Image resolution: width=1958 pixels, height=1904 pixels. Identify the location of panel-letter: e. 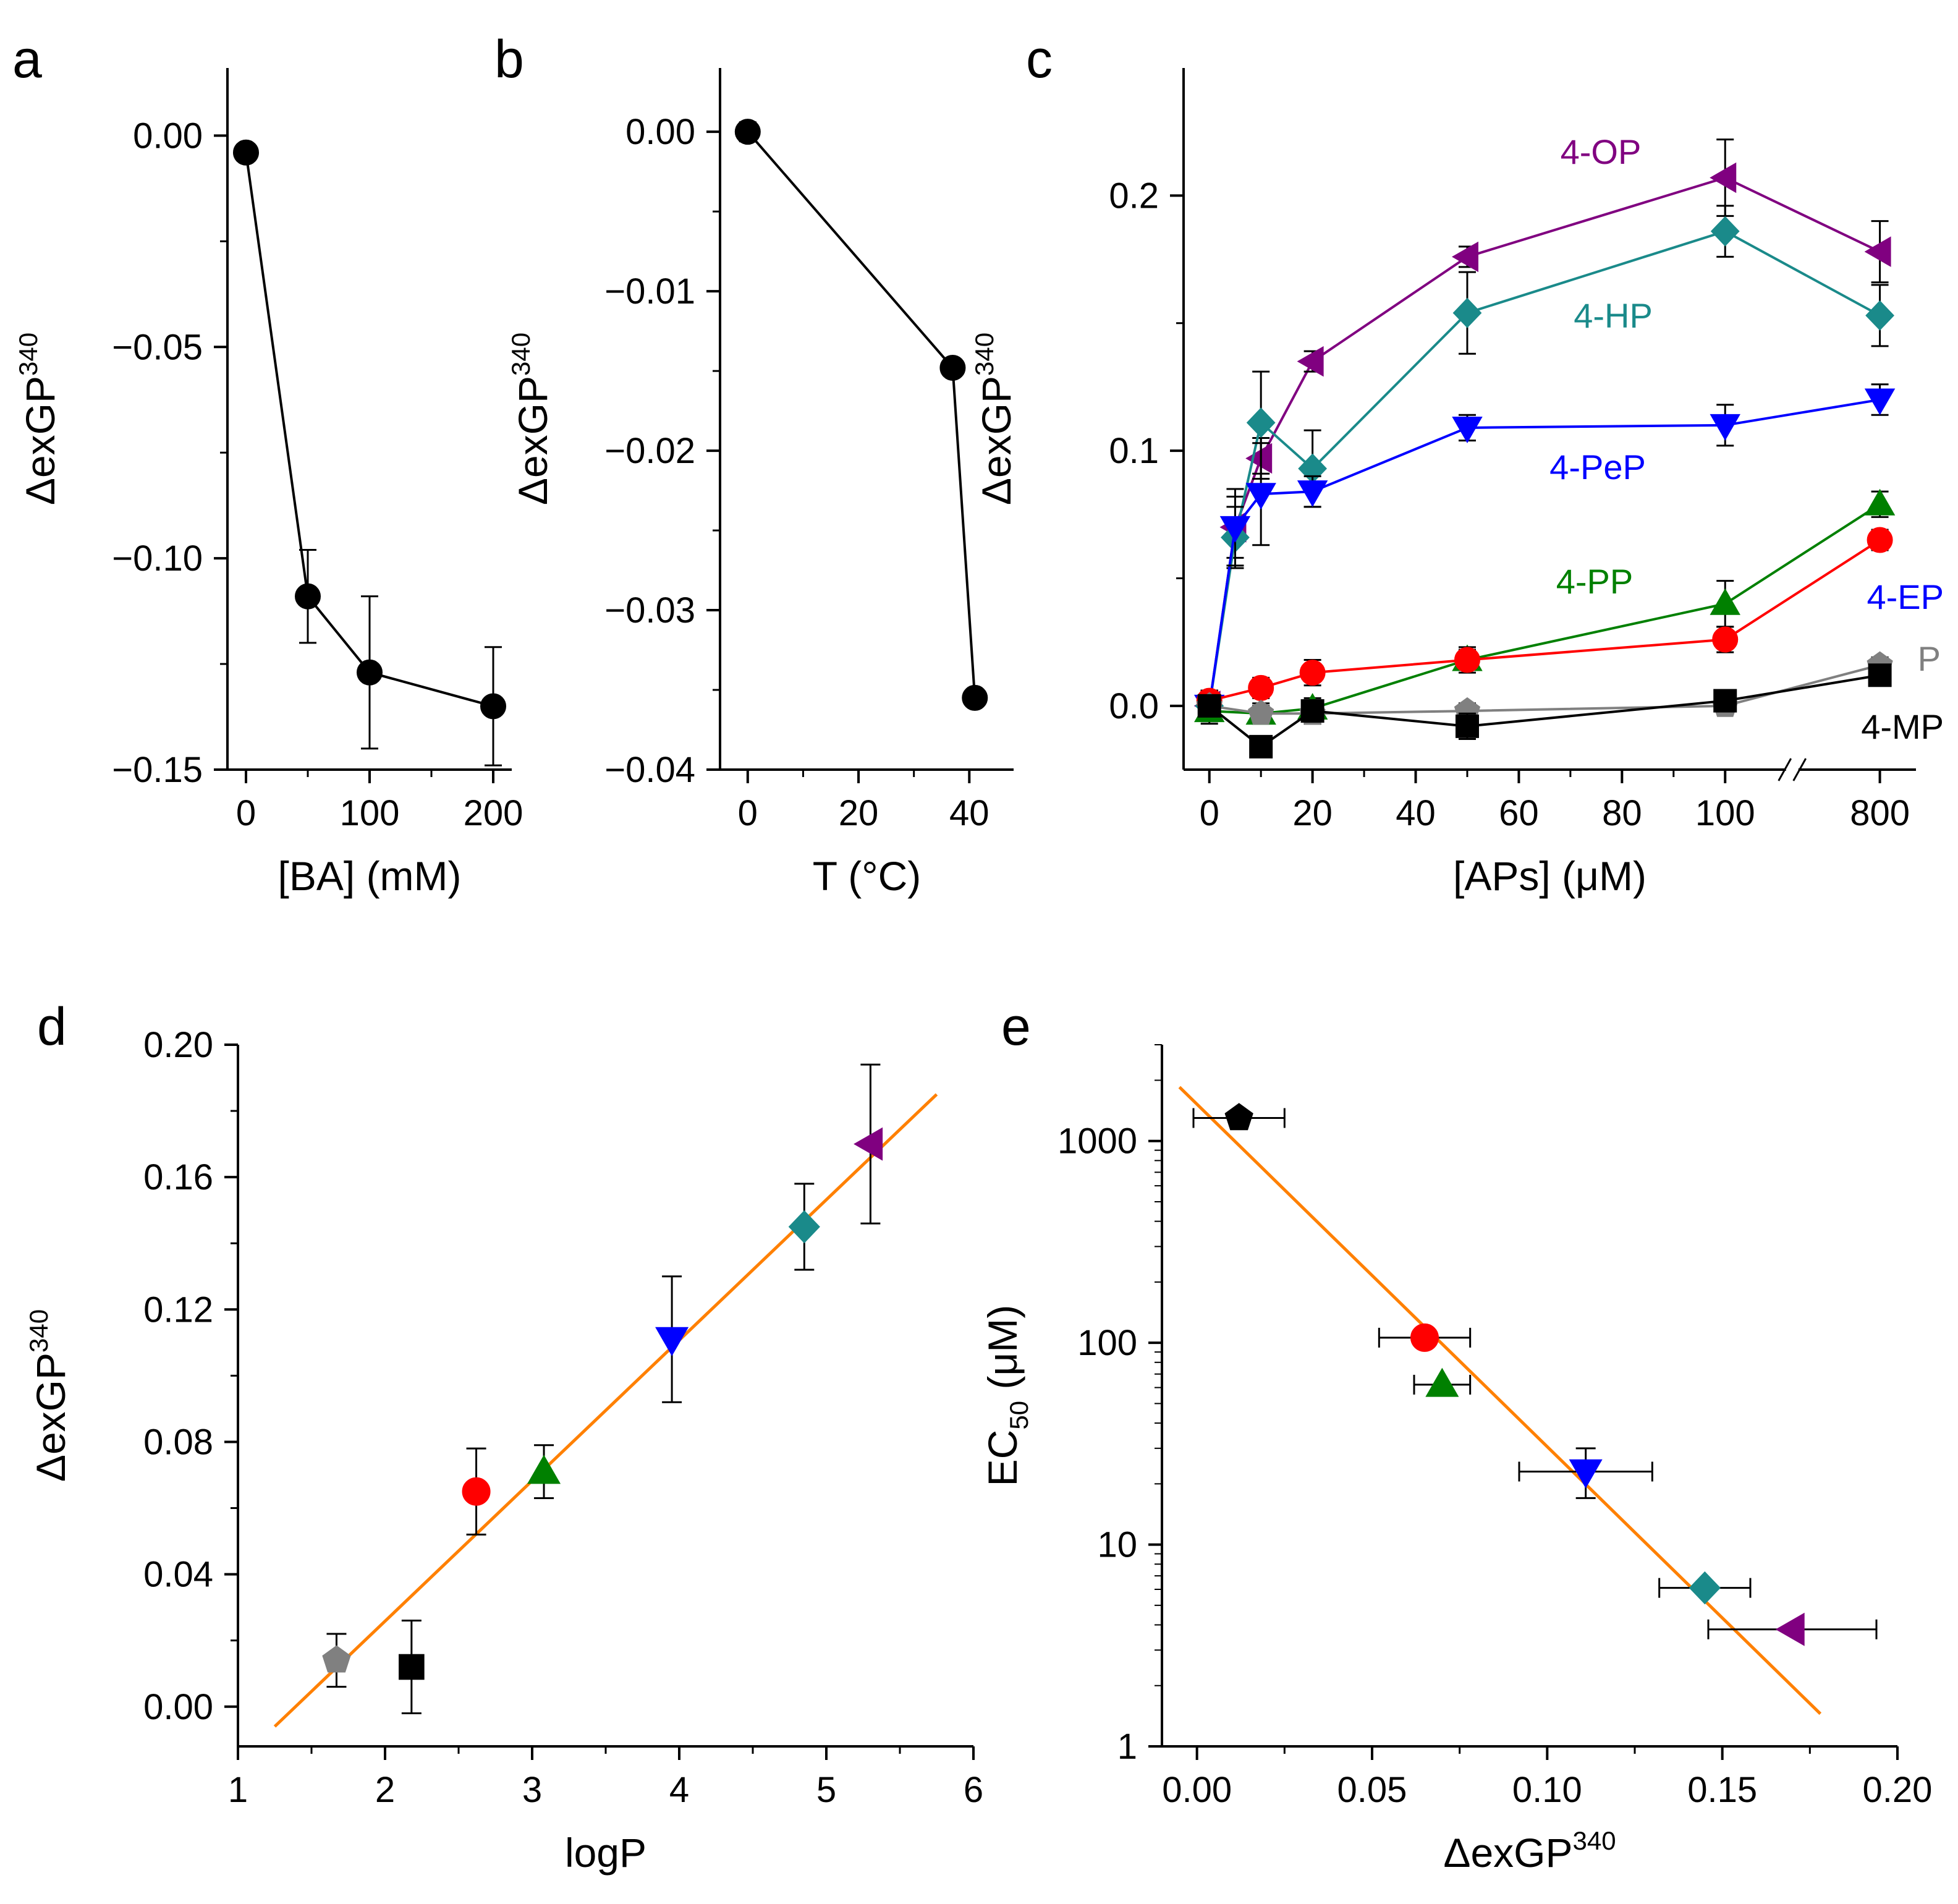
(1016, 1026).